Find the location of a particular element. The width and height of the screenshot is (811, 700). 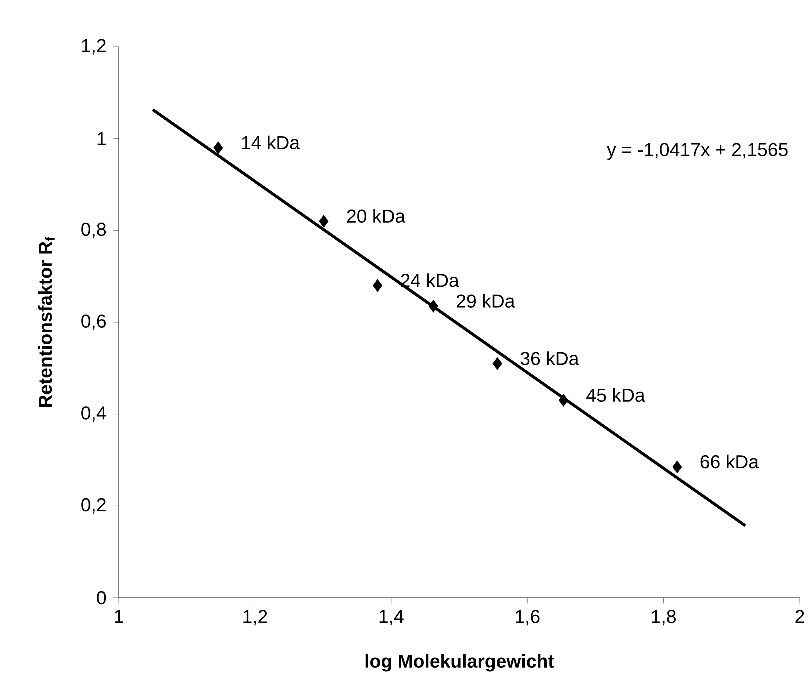

y-tick-label: 0,8 is located at coordinates (94, 230).